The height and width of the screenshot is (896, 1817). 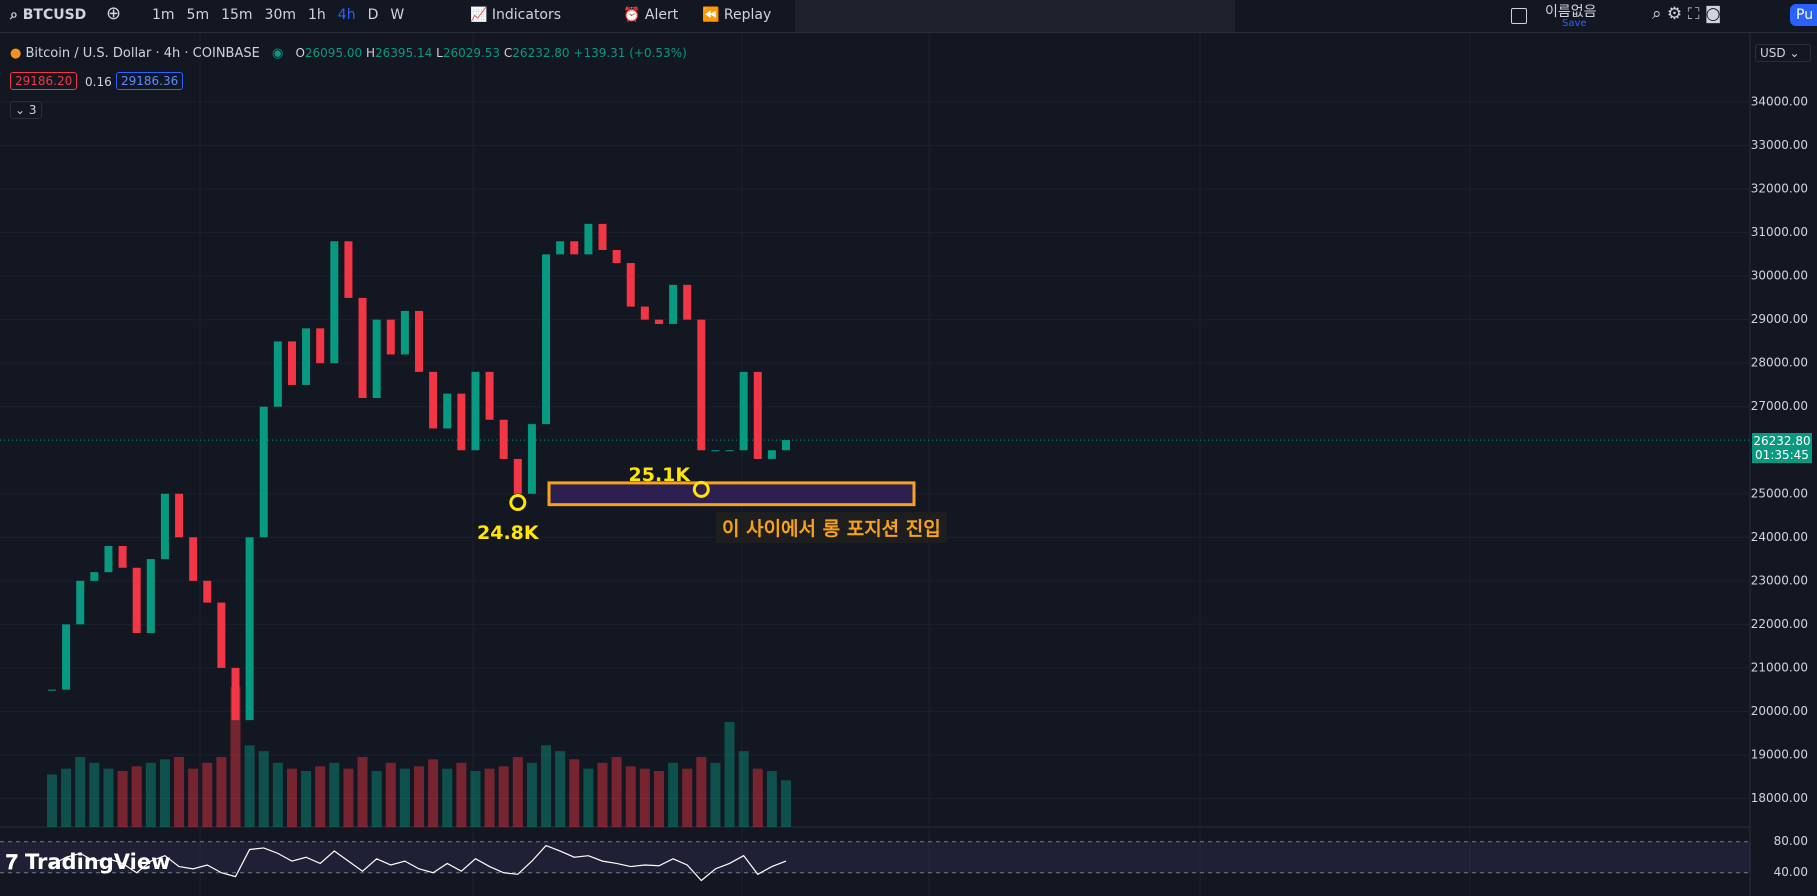 I want to click on rsi-line, so click(x=419, y=863).